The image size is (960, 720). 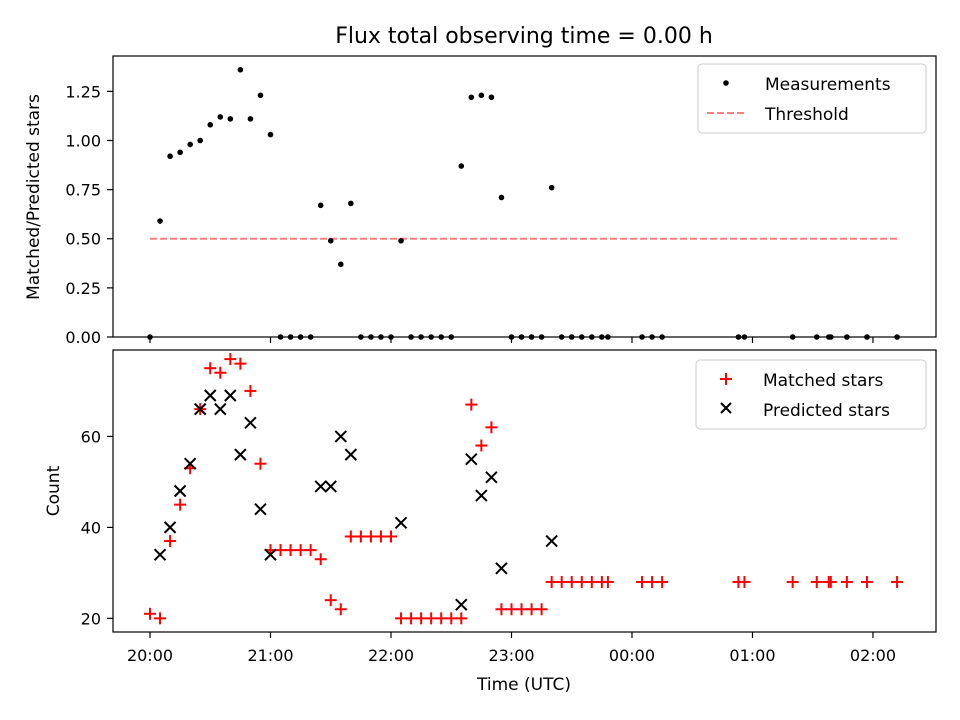 What do you see at coordinates (524, 36) in the screenshot?
I see `chart-title: Flux total observing time = 0.00 h` at bounding box center [524, 36].